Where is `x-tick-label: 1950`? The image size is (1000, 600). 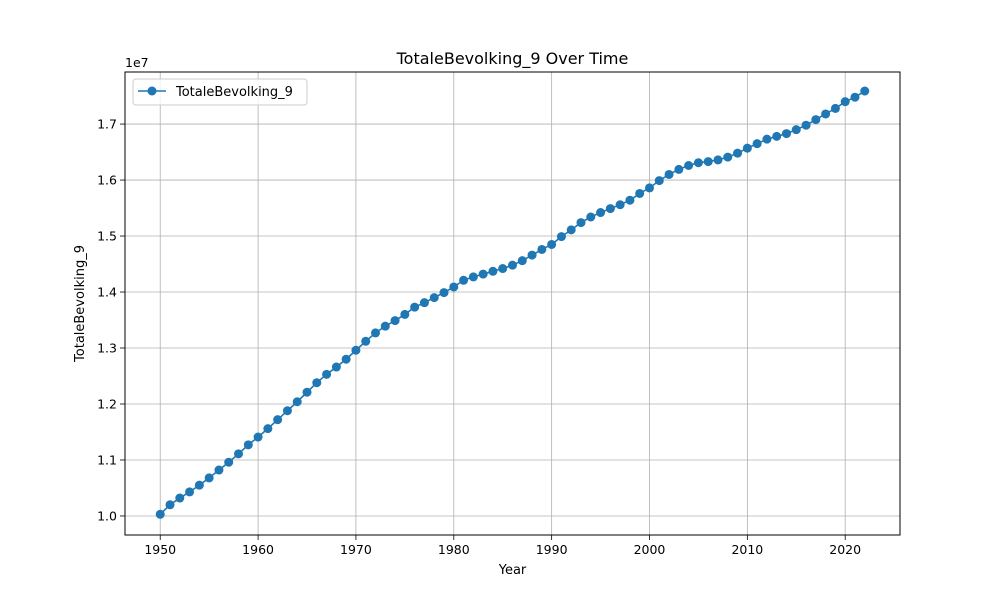
x-tick-label: 1950 is located at coordinates (160, 549).